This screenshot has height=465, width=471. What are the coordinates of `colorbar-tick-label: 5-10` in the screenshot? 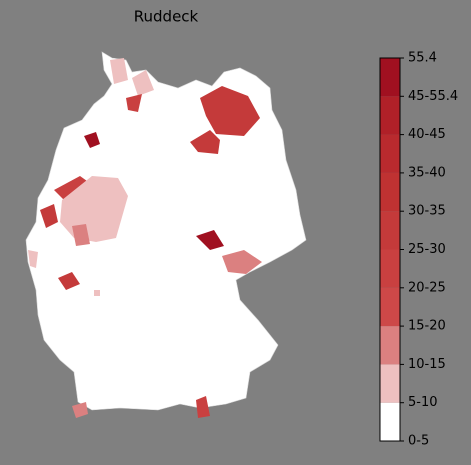 It's located at (423, 402).